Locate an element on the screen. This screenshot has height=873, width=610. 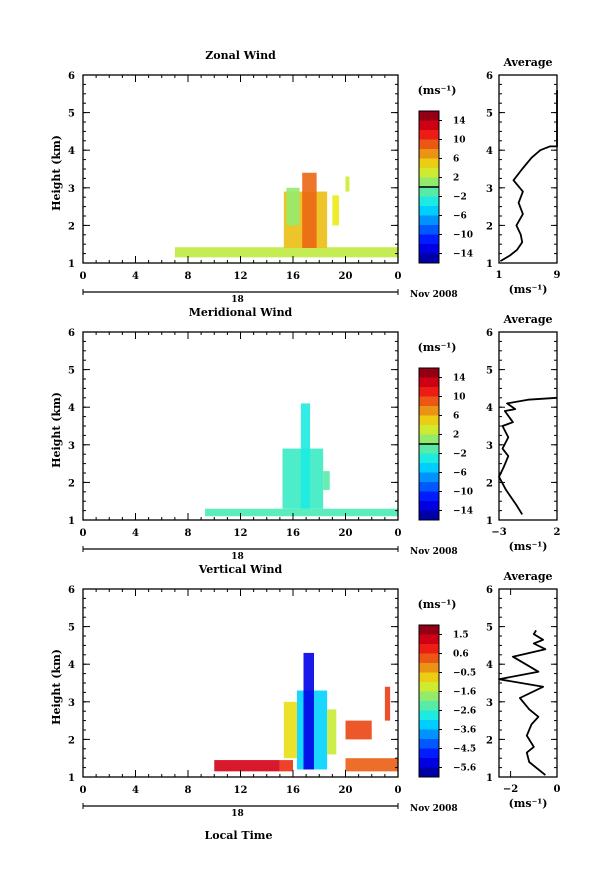
panel-title: Zonal Wind is located at coordinates (240, 55).